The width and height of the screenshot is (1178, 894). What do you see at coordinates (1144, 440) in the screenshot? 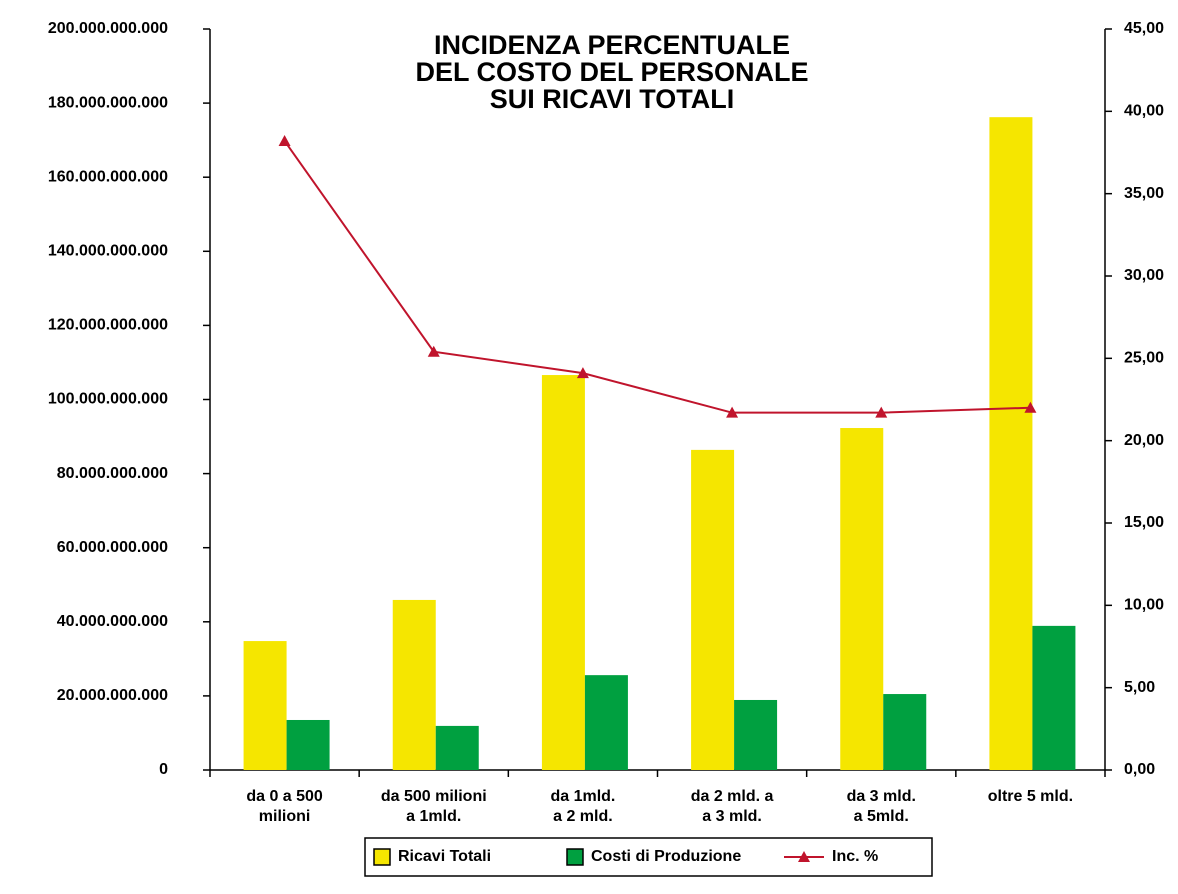
I see `y2-tick-label: 20,00` at bounding box center [1144, 440].